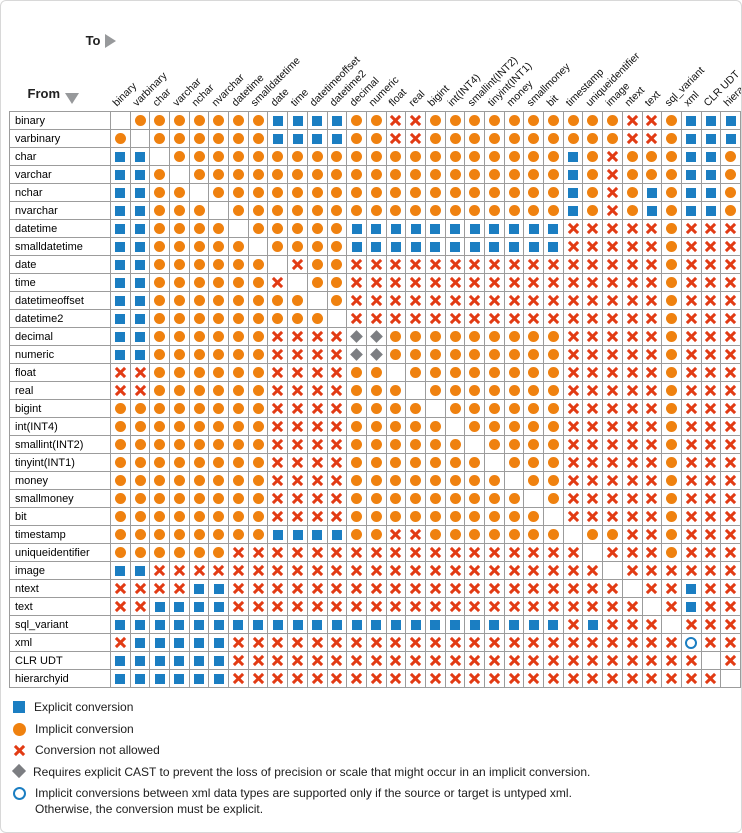 This screenshot has width=742, height=833. Describe the element at coordinates (356, 337) in the screenshot. I see `cast-diamond-icon` at that location.